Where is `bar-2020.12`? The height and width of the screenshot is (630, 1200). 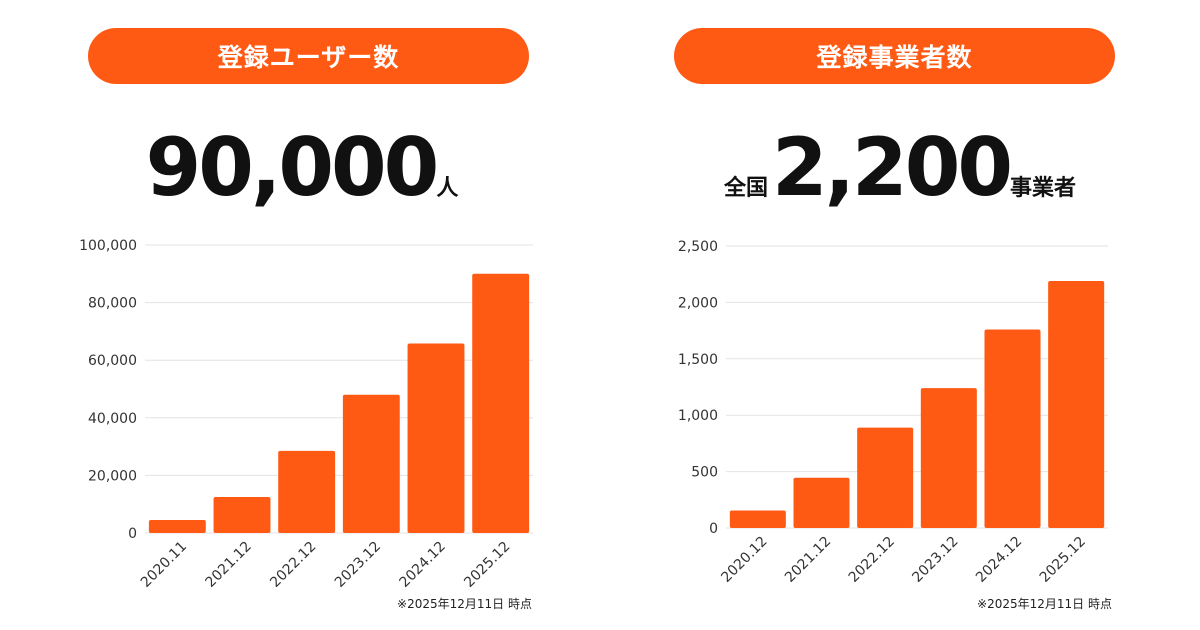
bar-2020.12 is located at coordinates (757, 519).